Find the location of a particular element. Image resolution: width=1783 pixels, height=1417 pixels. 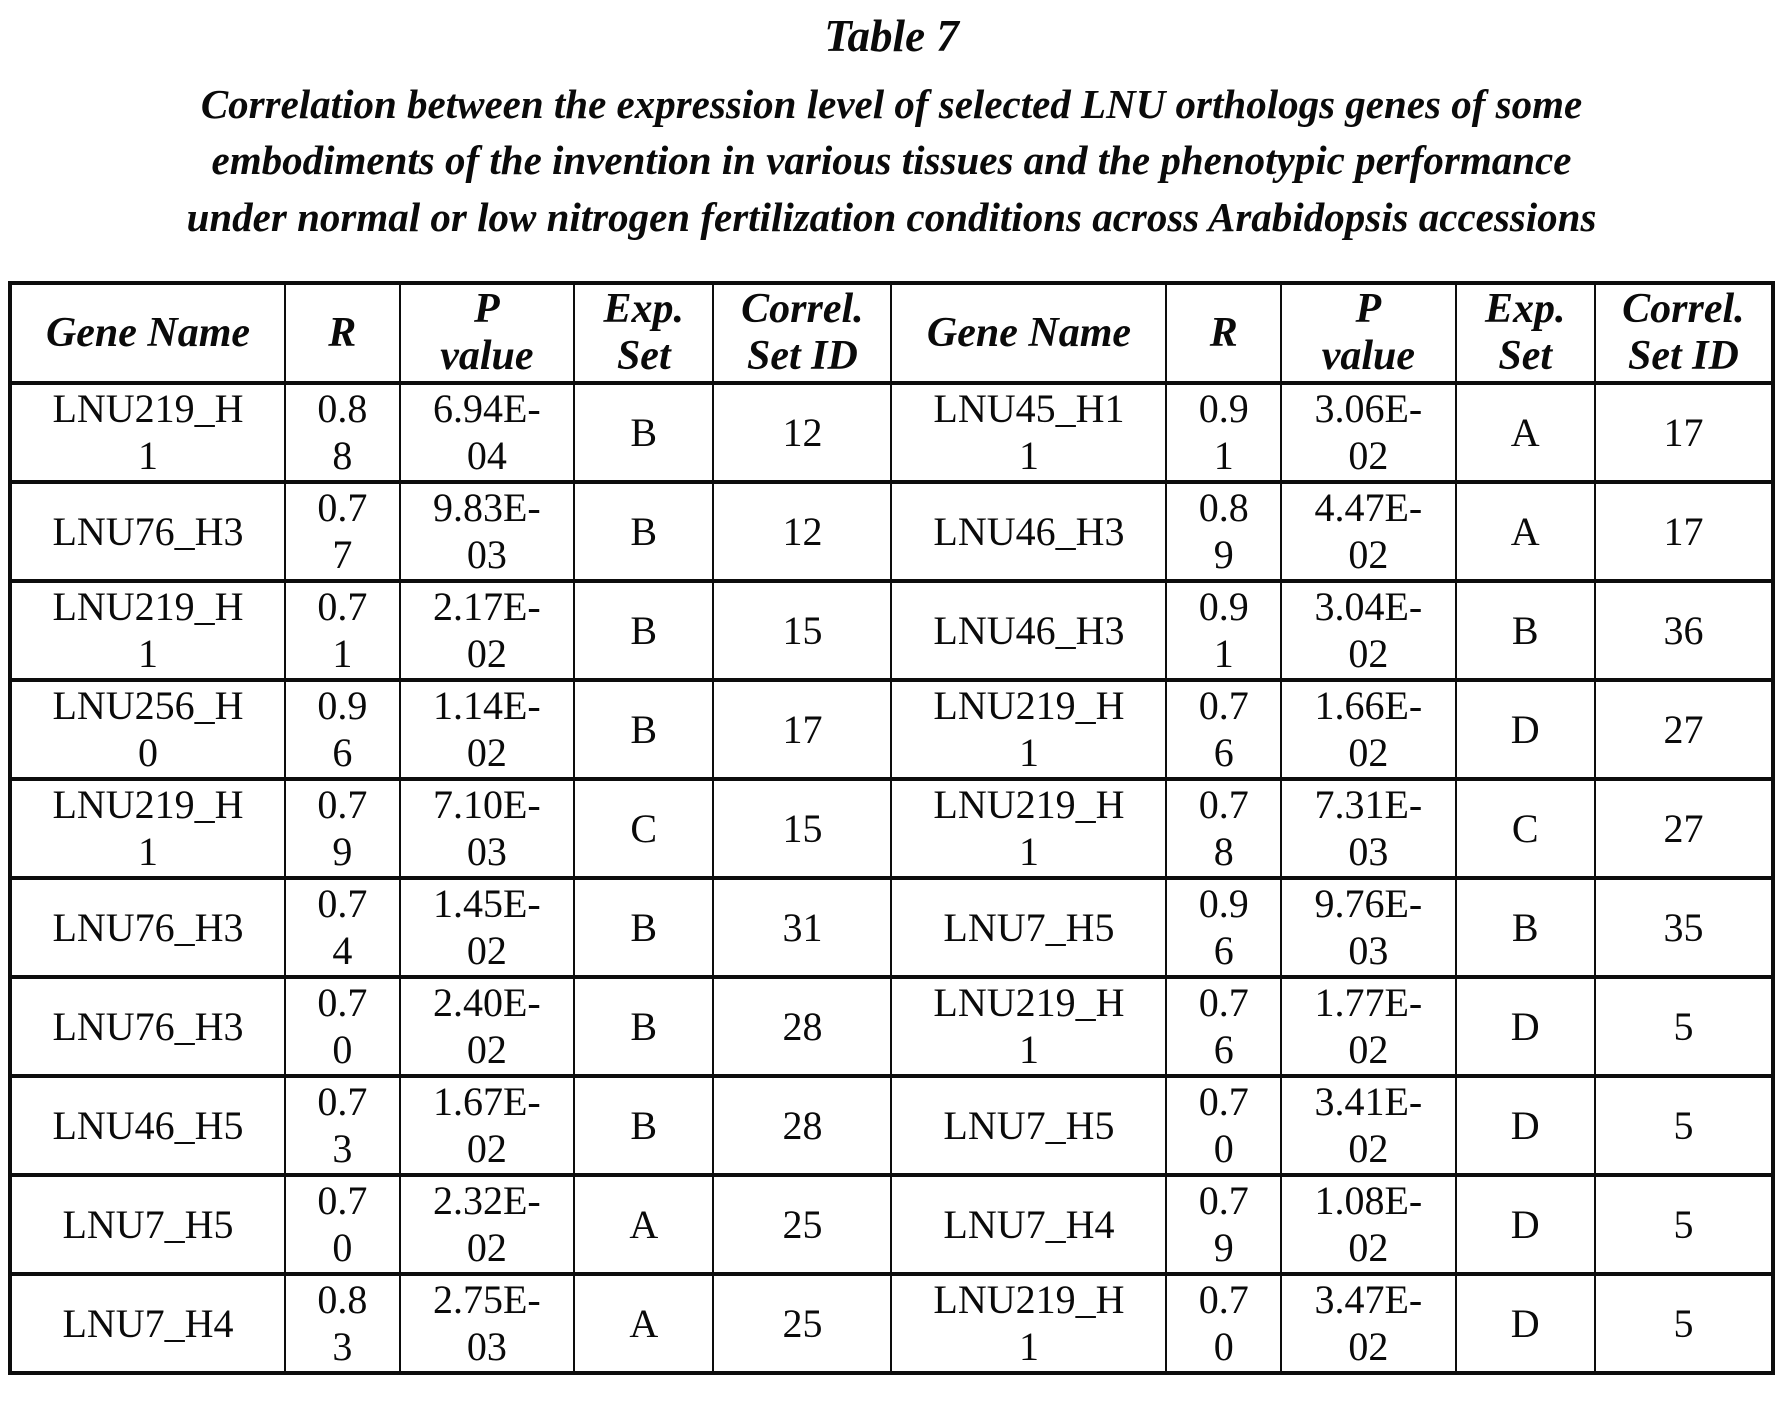

table-cell: 0.7 1 is located at coordinates (342, 631).